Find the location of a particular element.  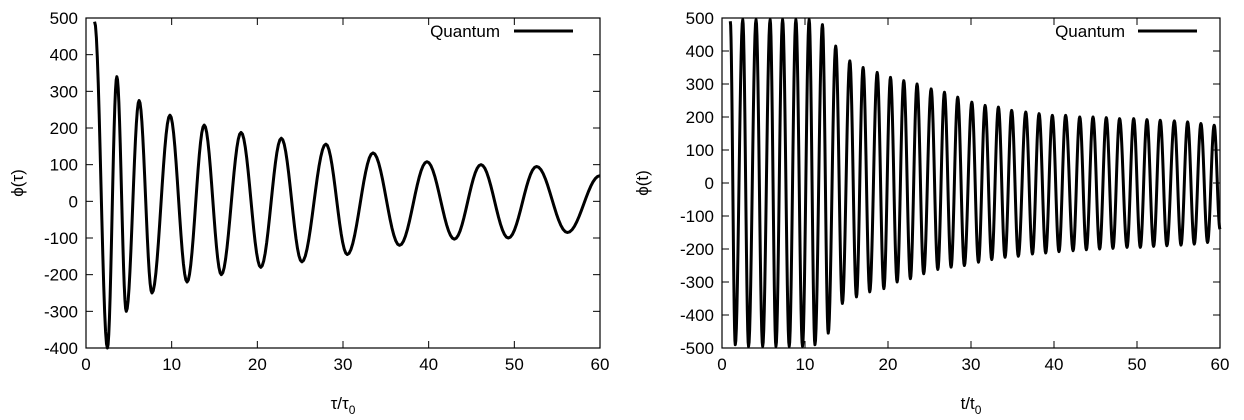

left-y-tick-label: 500 is located at coordinates (64, 18).